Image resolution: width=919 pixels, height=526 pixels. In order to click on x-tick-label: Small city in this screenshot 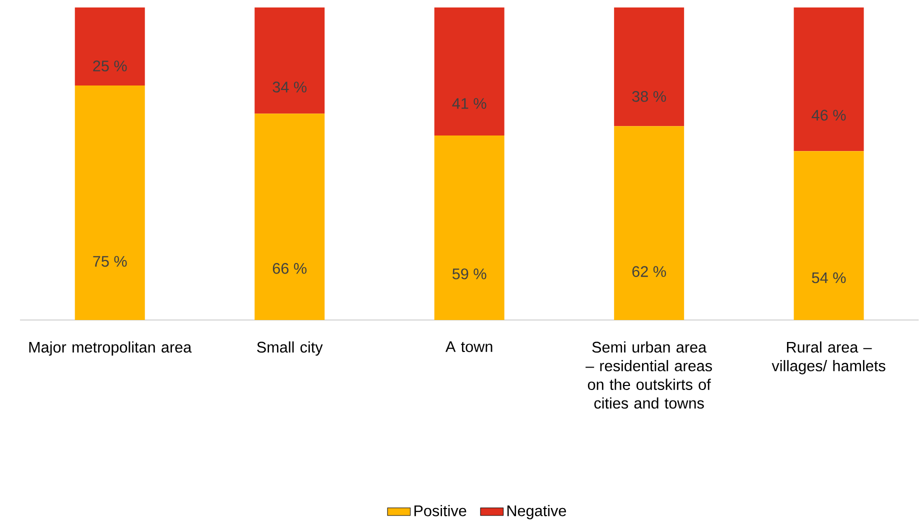, I will do `click(290, 348)`.